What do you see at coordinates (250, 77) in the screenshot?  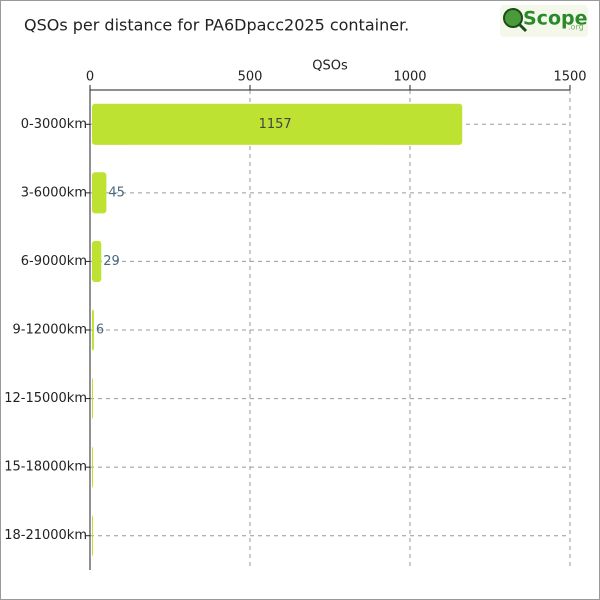 I see `x-tick-label: 500` at bounding box center [250, 77].